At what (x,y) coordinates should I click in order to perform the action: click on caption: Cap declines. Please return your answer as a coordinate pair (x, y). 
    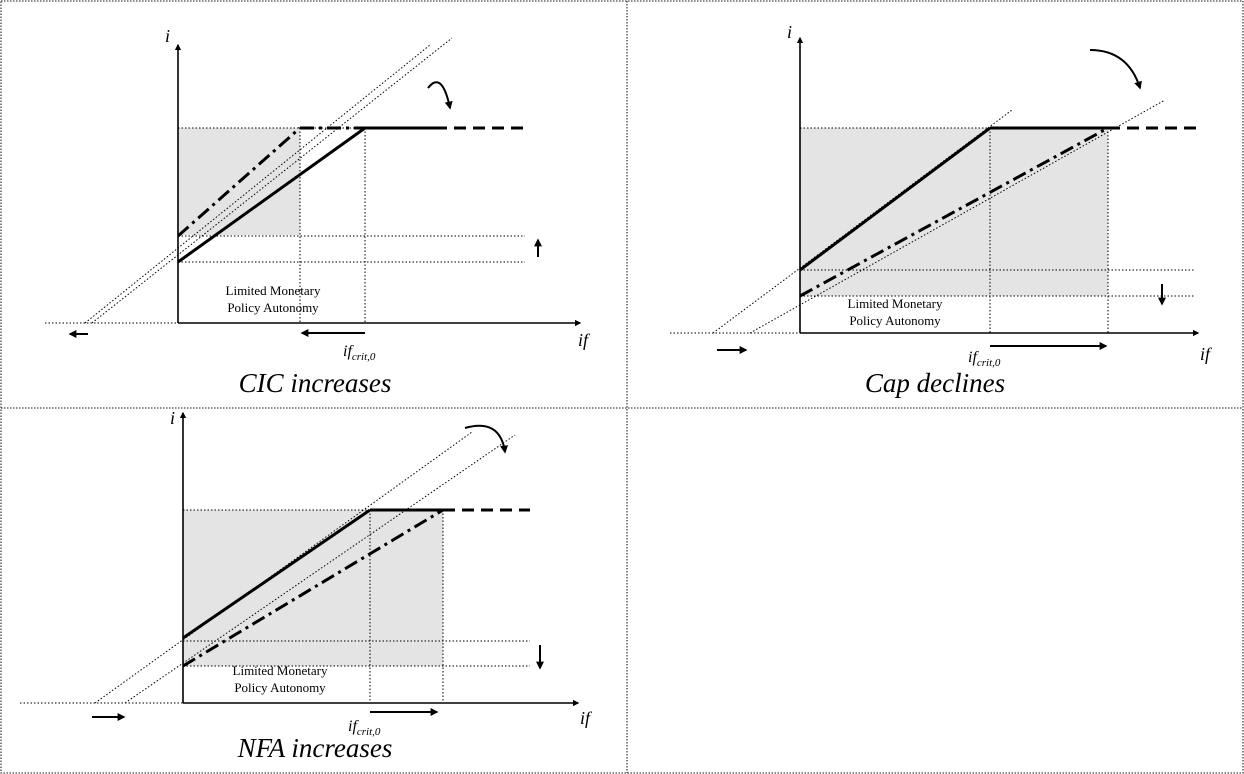
    Looking at the image, I should click on (935, 383).